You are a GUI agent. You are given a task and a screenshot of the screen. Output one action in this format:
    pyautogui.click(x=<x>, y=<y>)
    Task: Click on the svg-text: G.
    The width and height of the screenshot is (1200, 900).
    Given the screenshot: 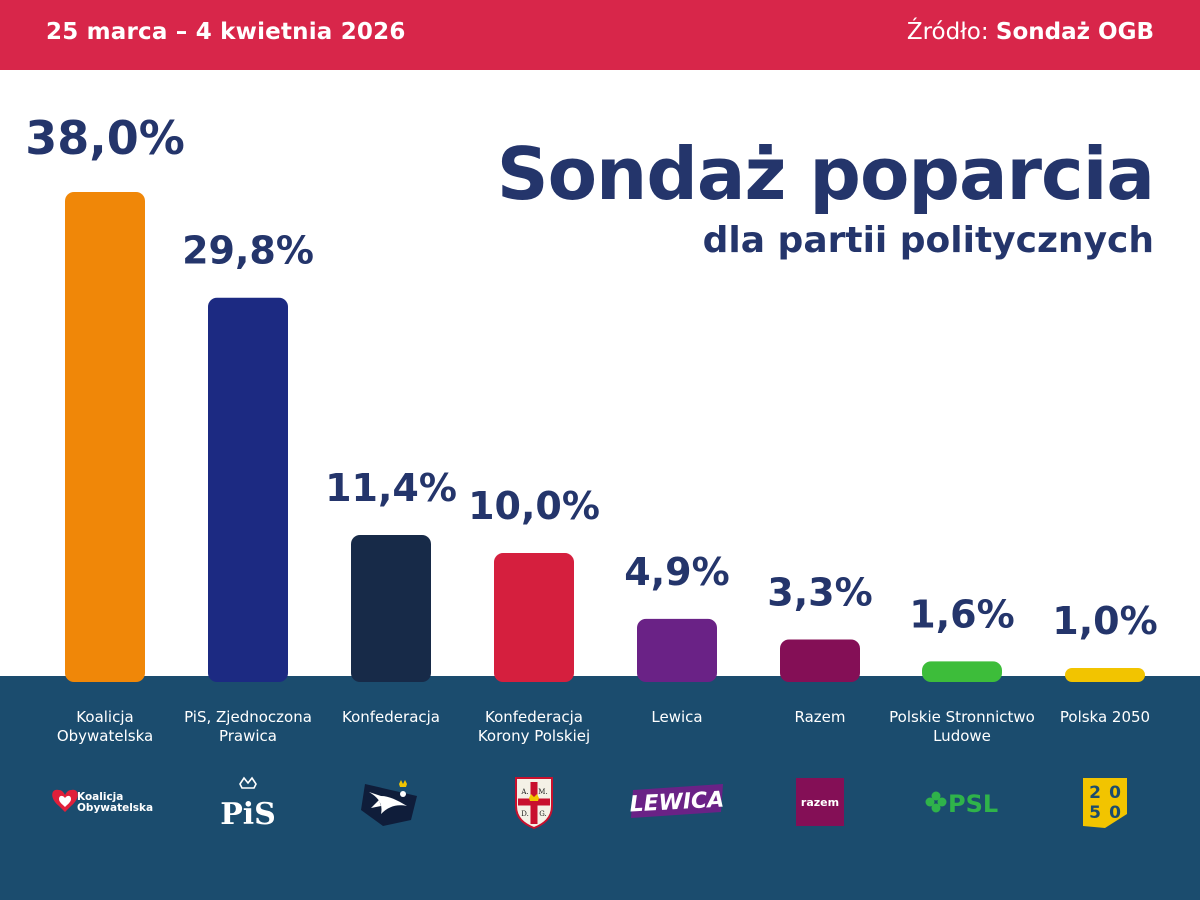 What is the action you would take?
    pyautogui.click(x=543, y=814)
    